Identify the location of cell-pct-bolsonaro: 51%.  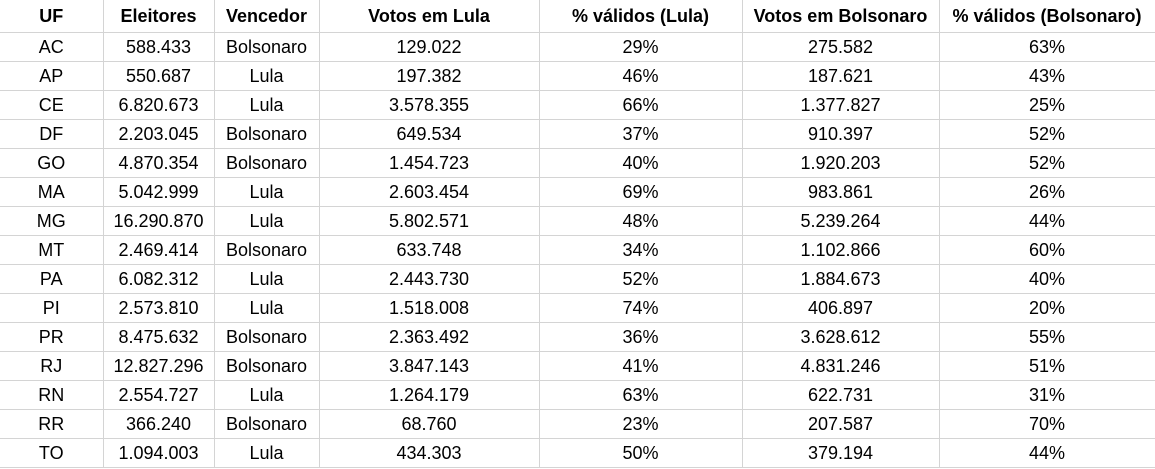
(1047, 366).